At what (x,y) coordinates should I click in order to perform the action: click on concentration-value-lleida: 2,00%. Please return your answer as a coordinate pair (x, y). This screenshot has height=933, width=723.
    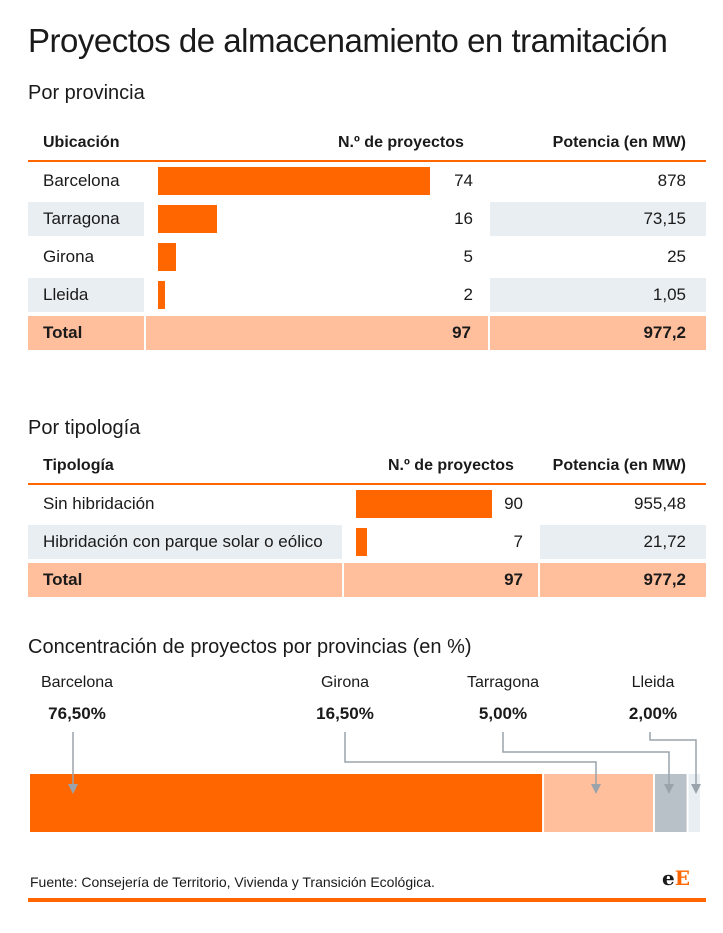
    Looking at the image, I should click on (653, 713).